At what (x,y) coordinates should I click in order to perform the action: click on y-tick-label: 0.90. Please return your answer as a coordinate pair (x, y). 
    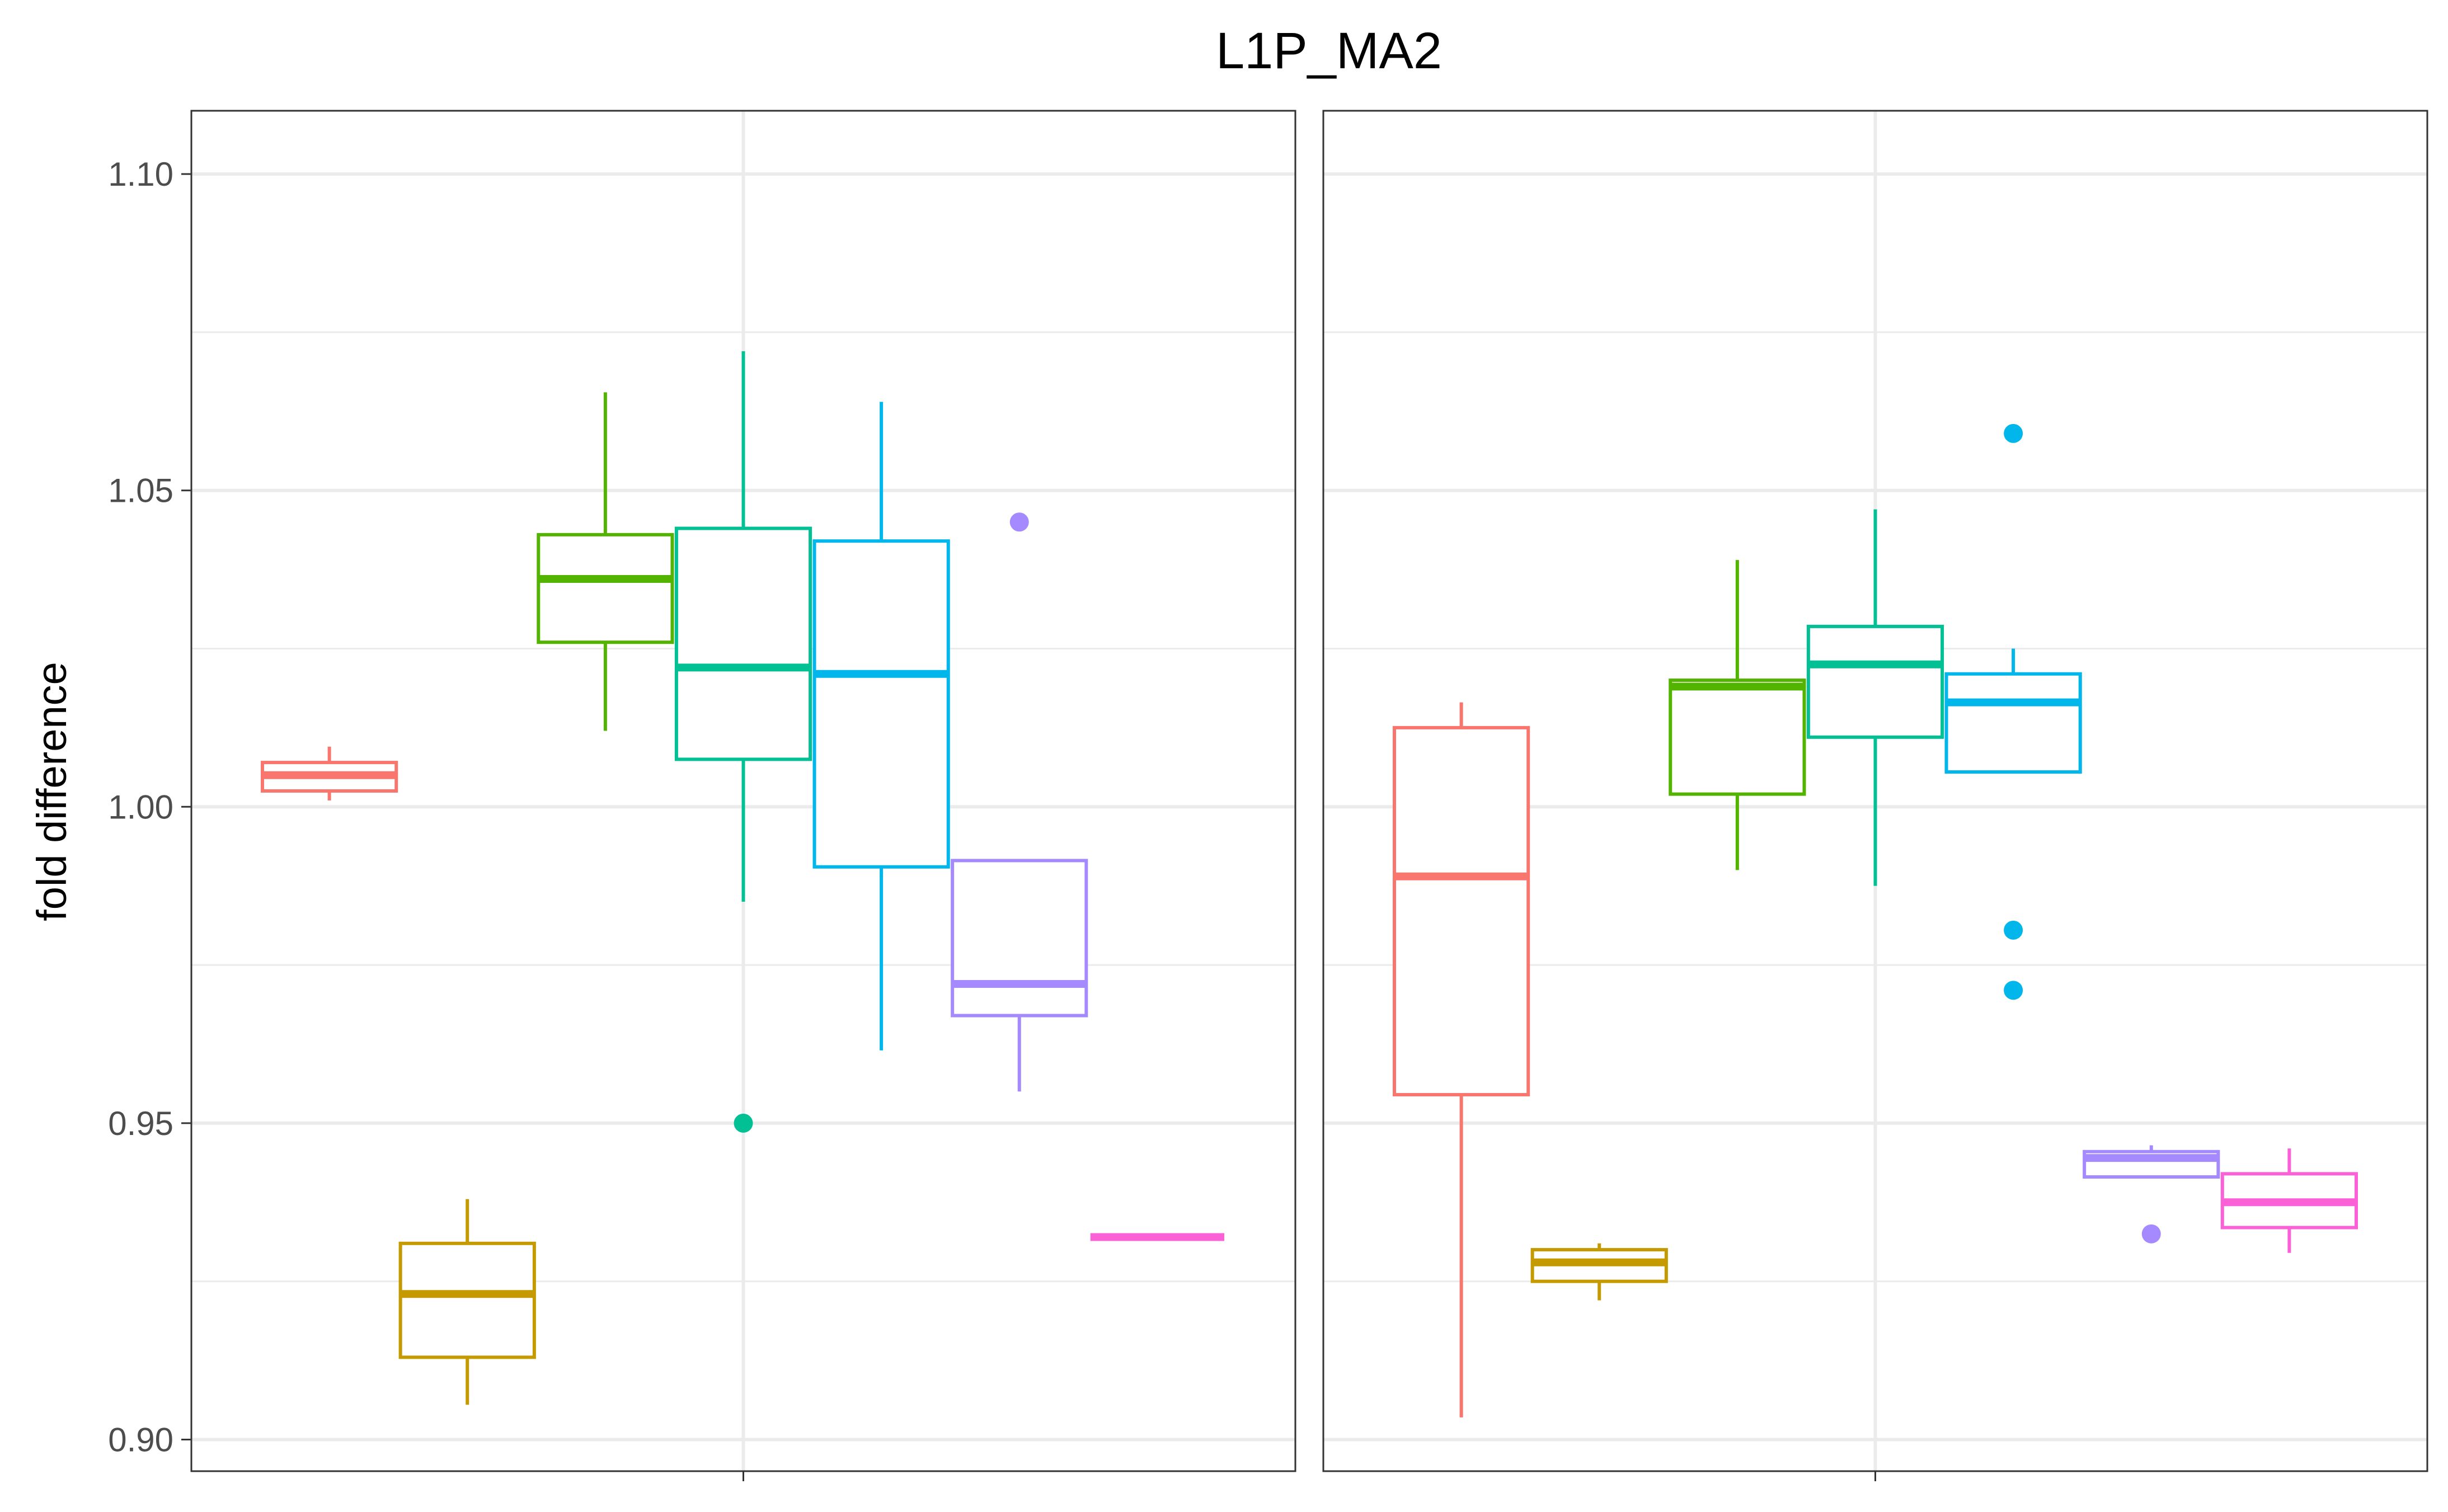
    Looking at the image, I should click on (140, 1440).